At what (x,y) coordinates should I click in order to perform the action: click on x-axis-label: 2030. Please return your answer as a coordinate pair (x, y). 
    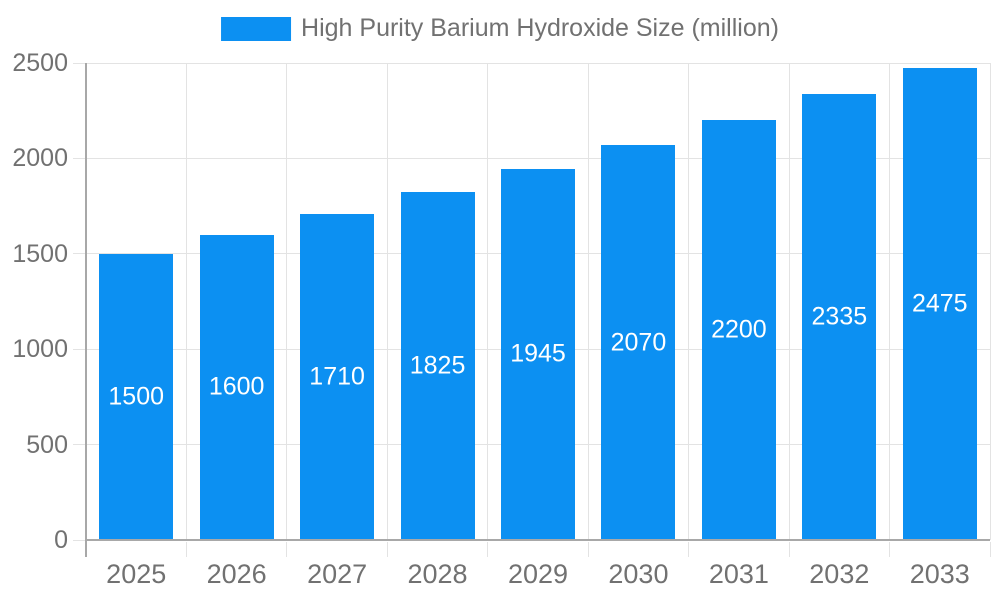
    Looking at the image, I should click on (638, 574).